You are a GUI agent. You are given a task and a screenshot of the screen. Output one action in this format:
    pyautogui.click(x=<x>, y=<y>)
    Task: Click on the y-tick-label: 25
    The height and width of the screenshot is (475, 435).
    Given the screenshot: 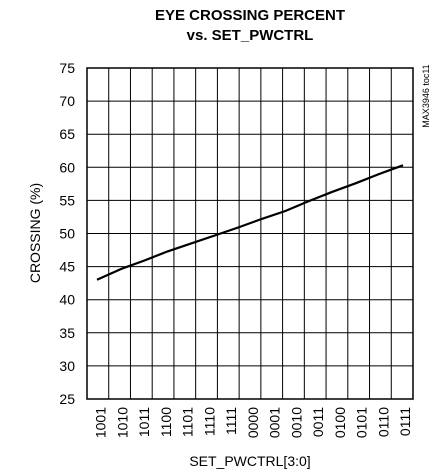 What is the action you would take?
    pyautogui.click(x=67, y=399)
    